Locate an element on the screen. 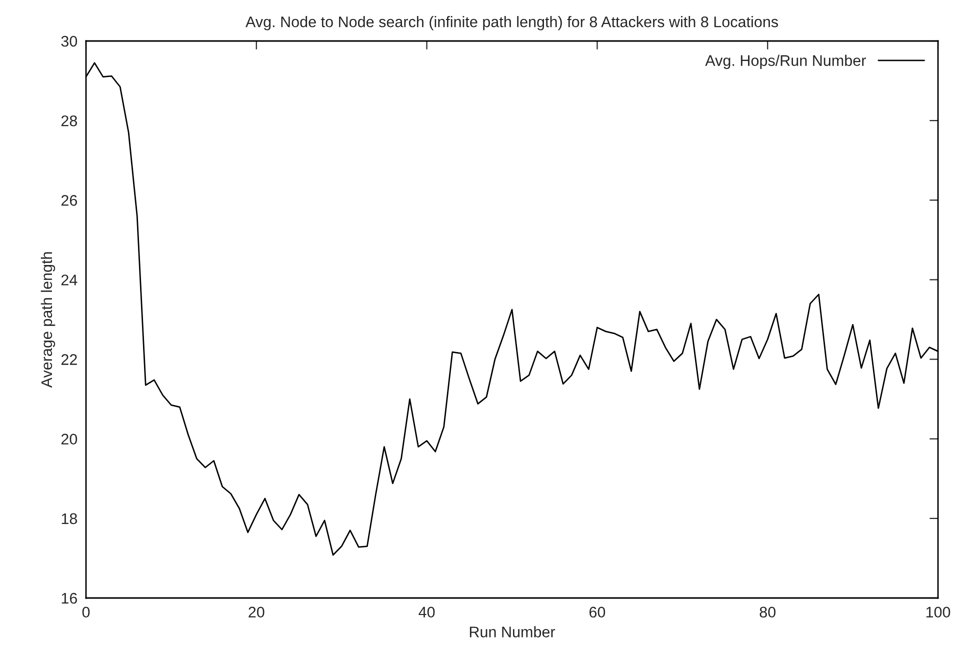 This screenshot has height=655, width=960. x-tick-label: 20 is located at coordinates (256, 612).